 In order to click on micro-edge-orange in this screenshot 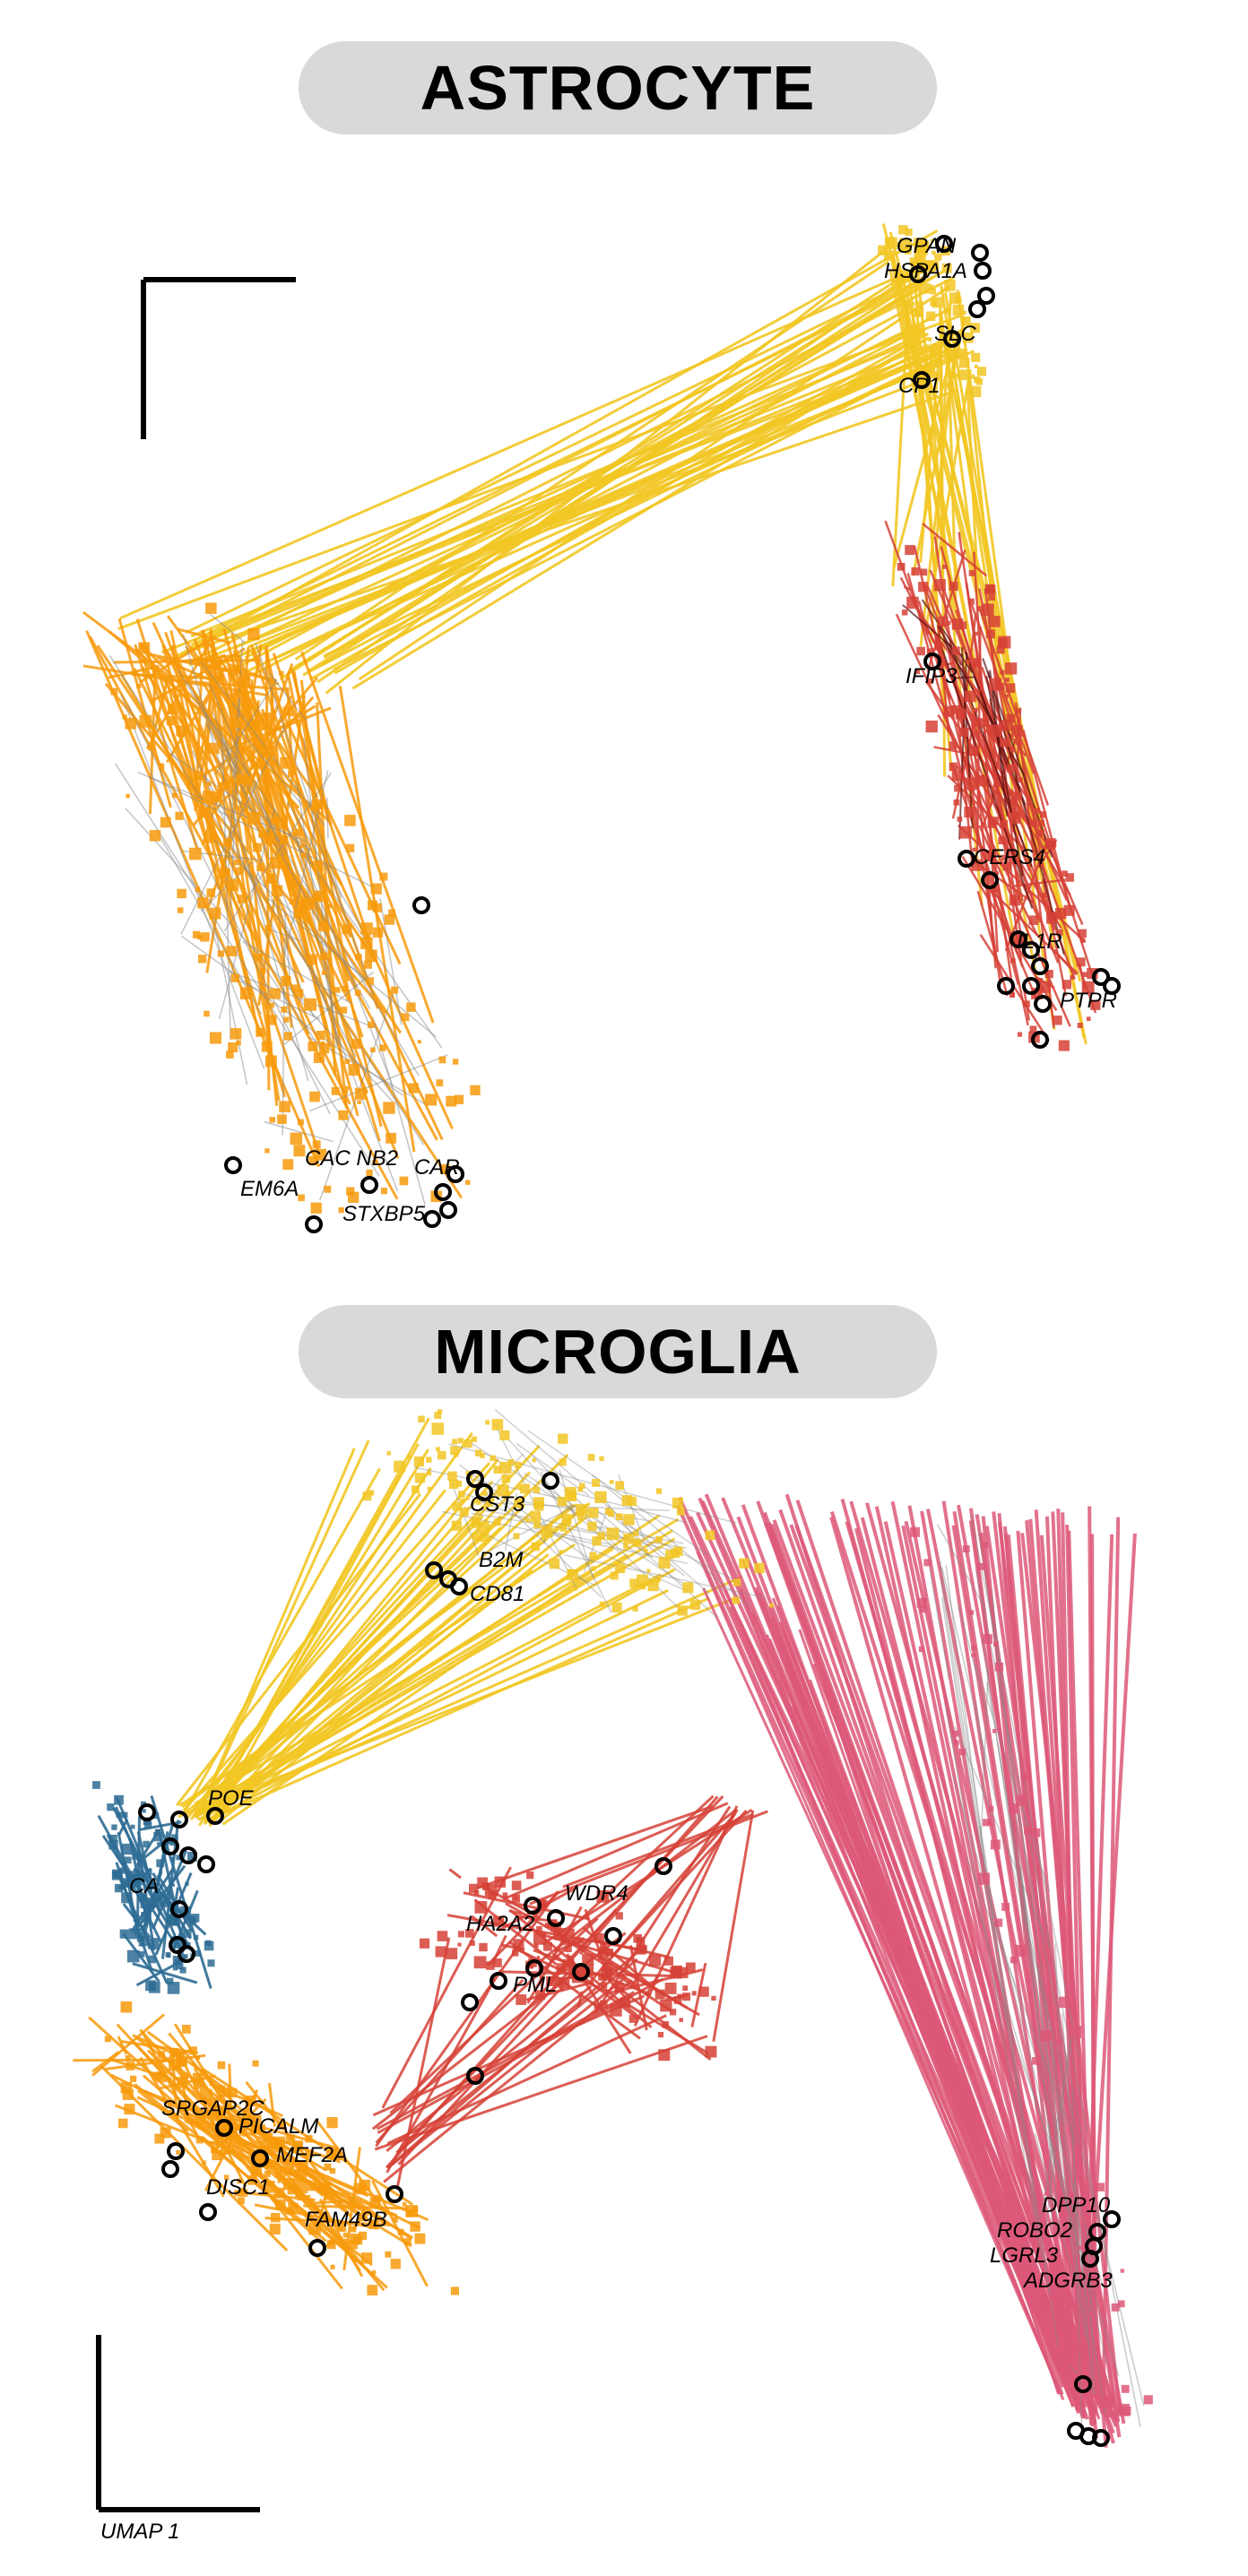, I will do `click(231, 2163)`.